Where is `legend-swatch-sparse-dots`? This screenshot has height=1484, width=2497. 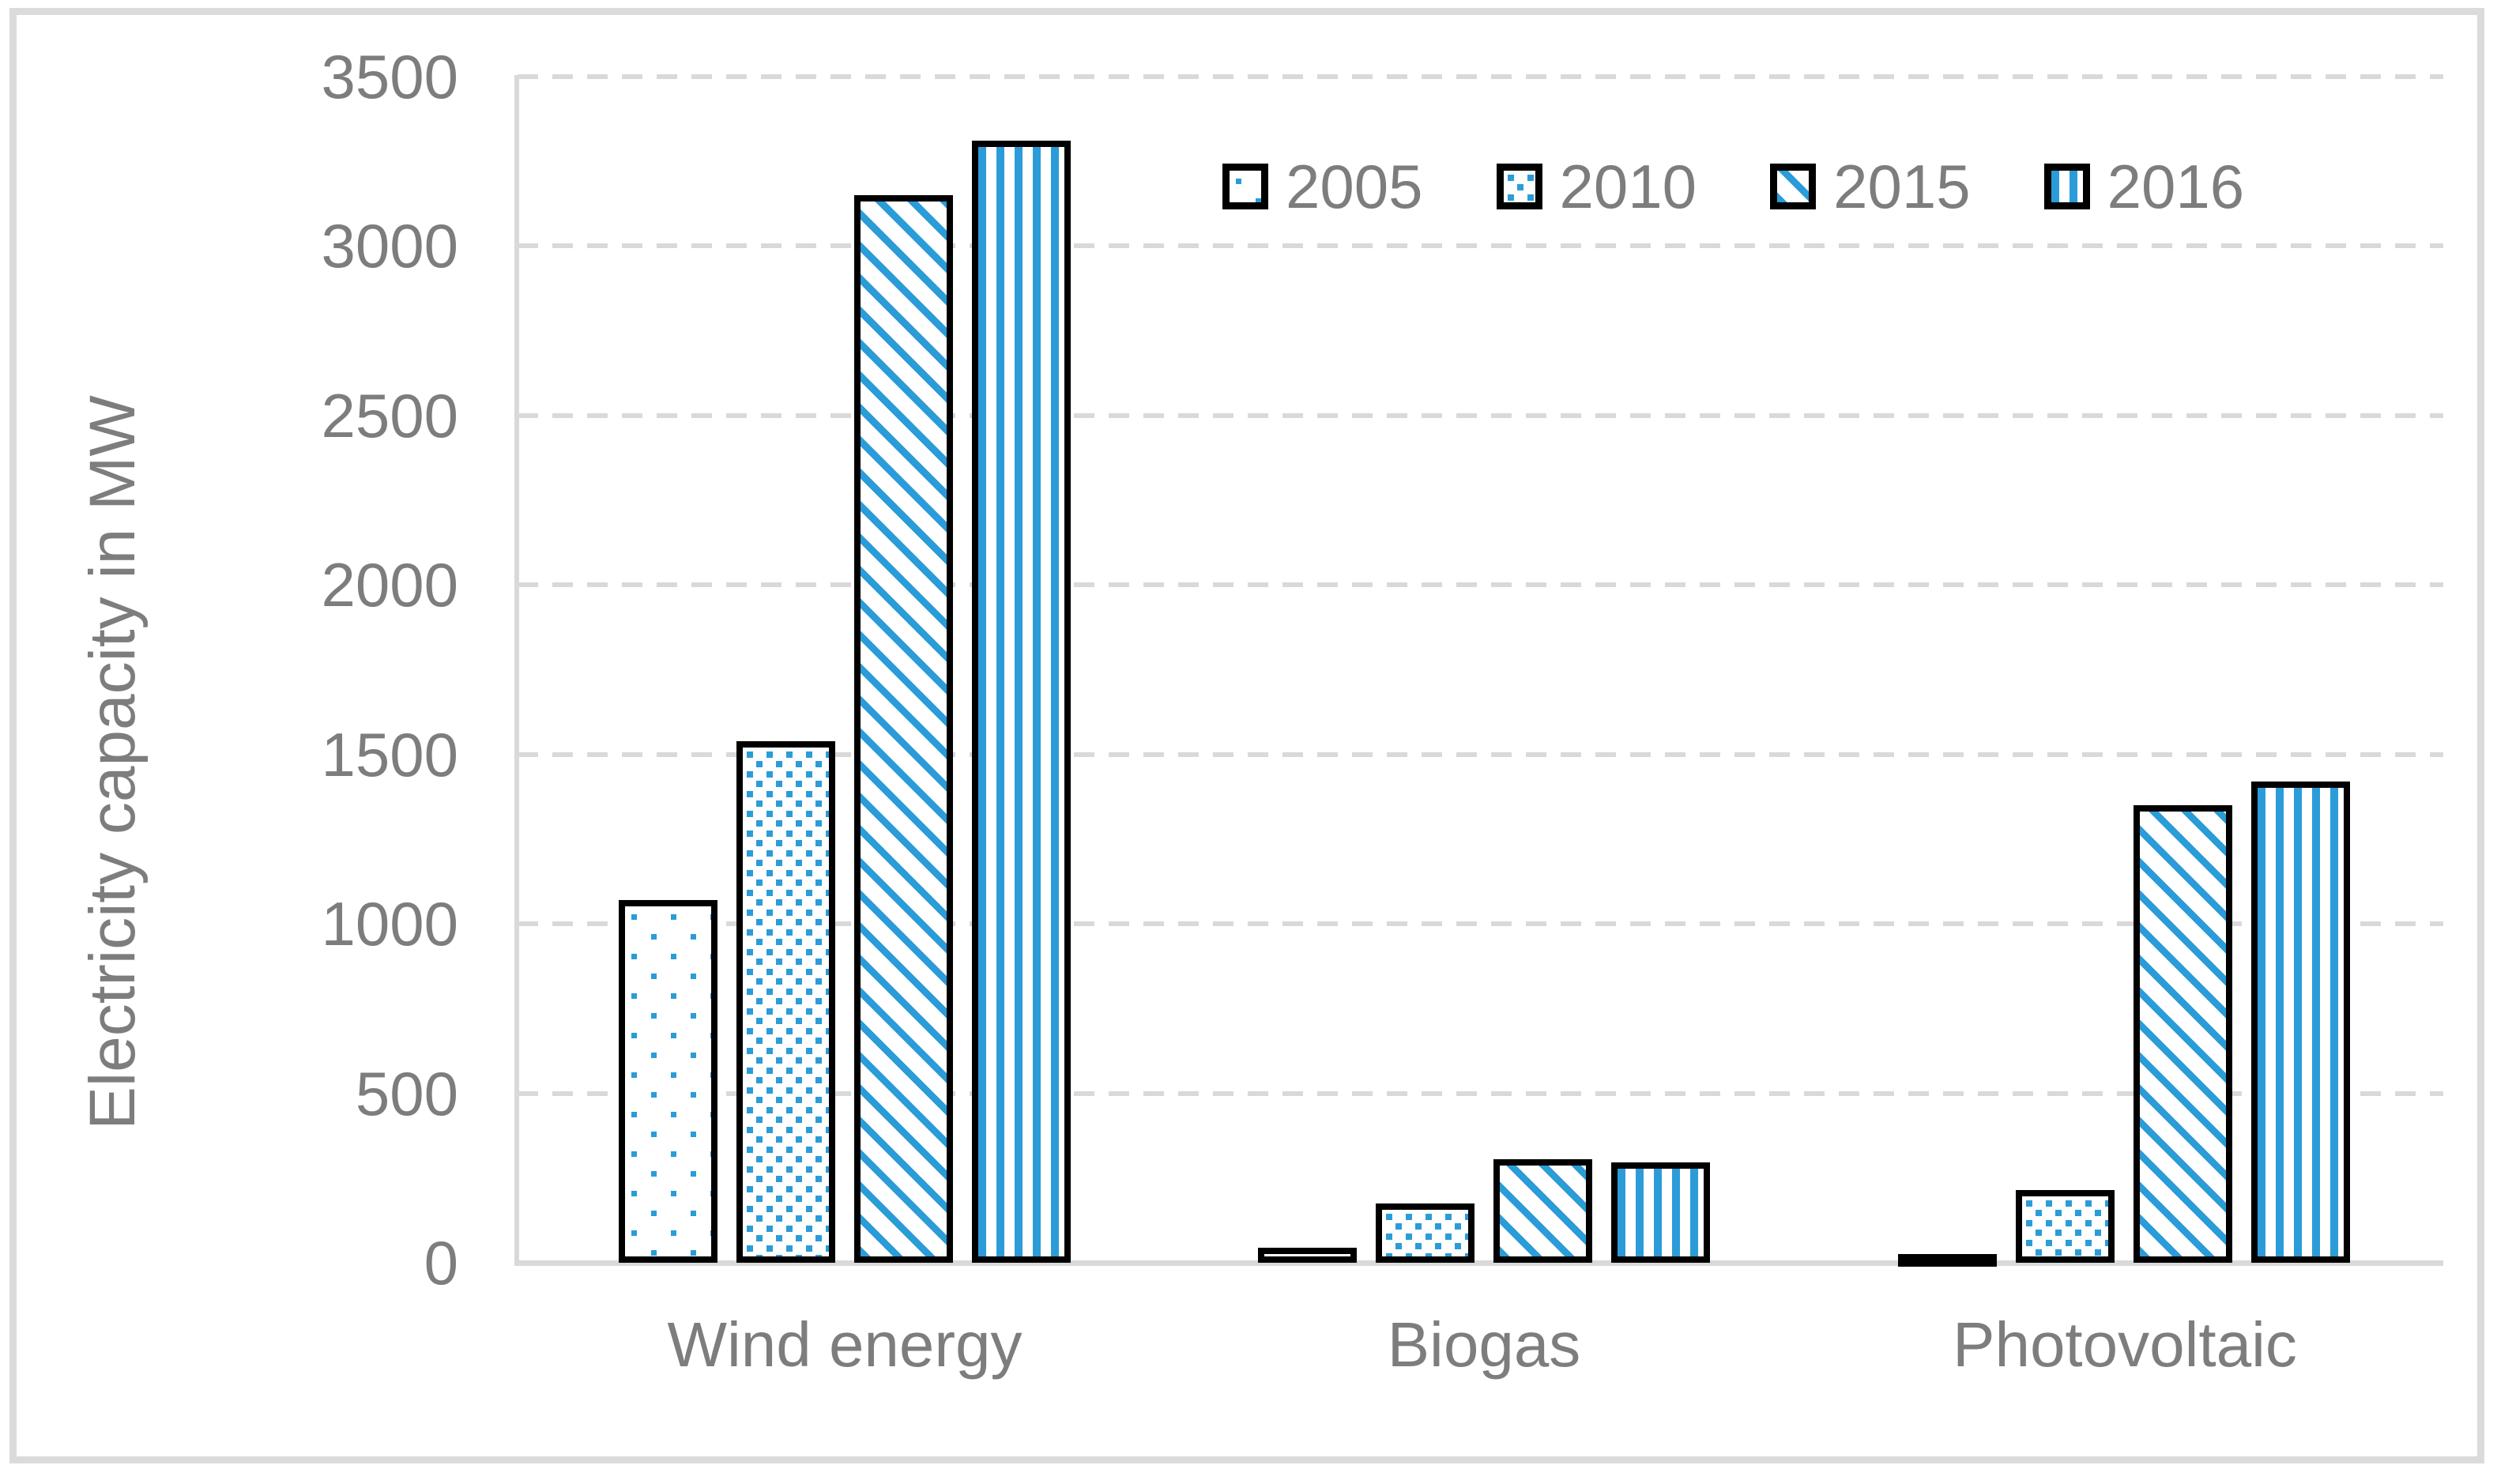
legend-swatch-sparse-dots is located at coordinates (1245, 186).